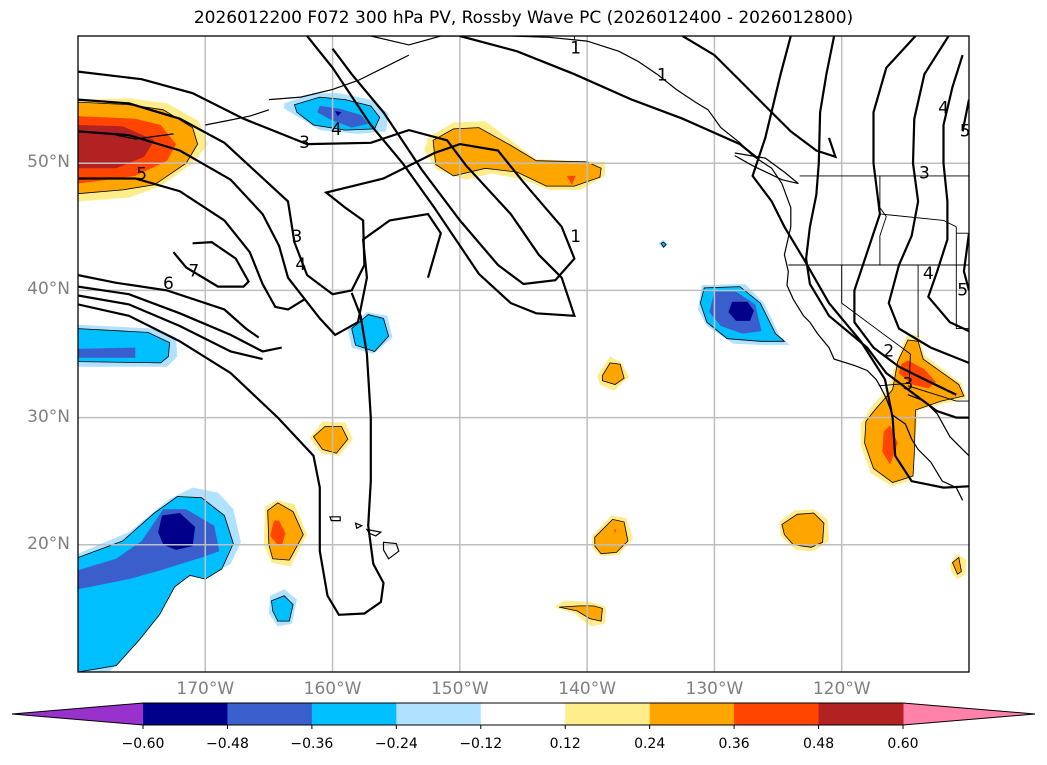 The width and height of the screenshot is (1047, 765). I want to click on anomaly-central-pacific-positive-28n, so click(331, 438).